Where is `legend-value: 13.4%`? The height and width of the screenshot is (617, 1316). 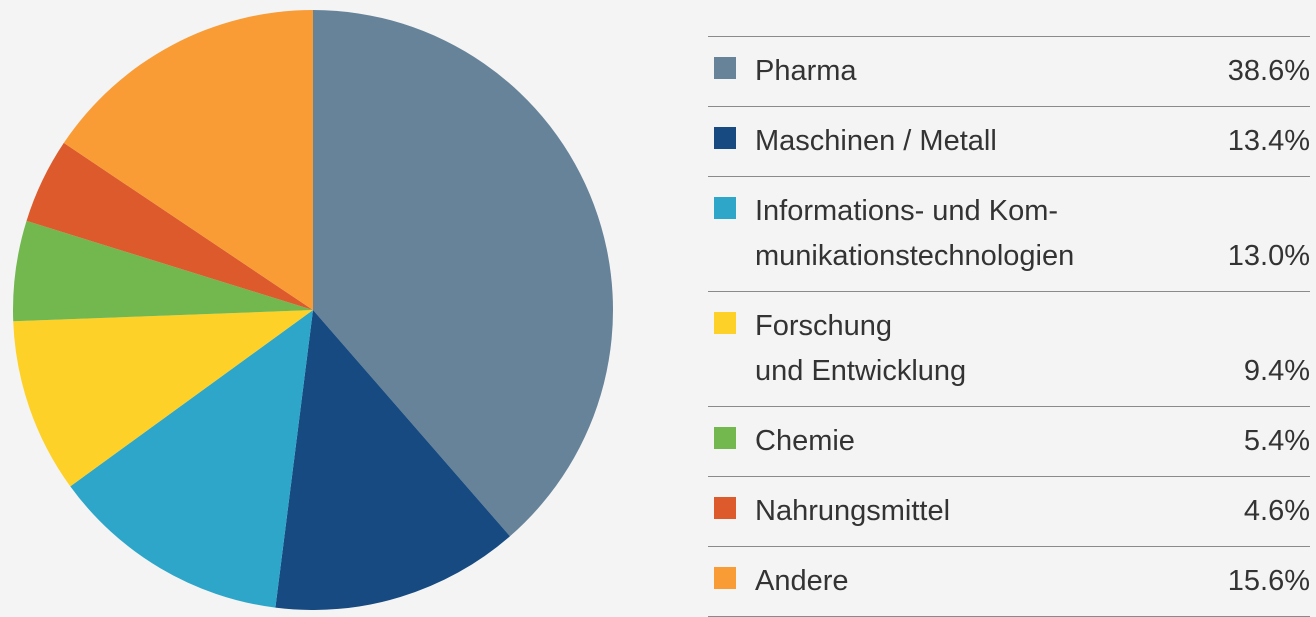
legend-value: 13.4% is located at coordinates (1268, 141).